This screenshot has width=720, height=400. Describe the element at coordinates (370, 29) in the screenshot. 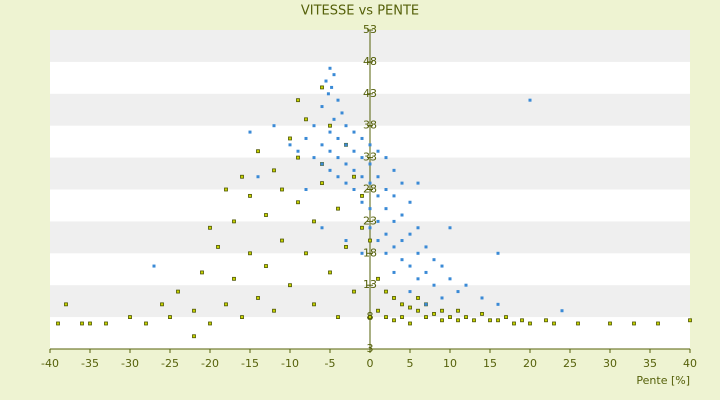

I see `y-tick-label: 53` at that location.